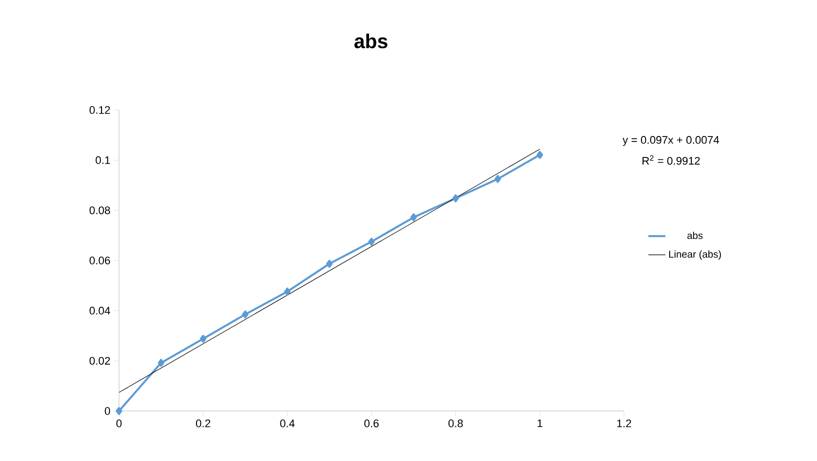 This screenshot has width=817, height=461. Describe the element at coordinates (203, 424) in the screenshot. I see `x-tick-label: 0.2` at that location.